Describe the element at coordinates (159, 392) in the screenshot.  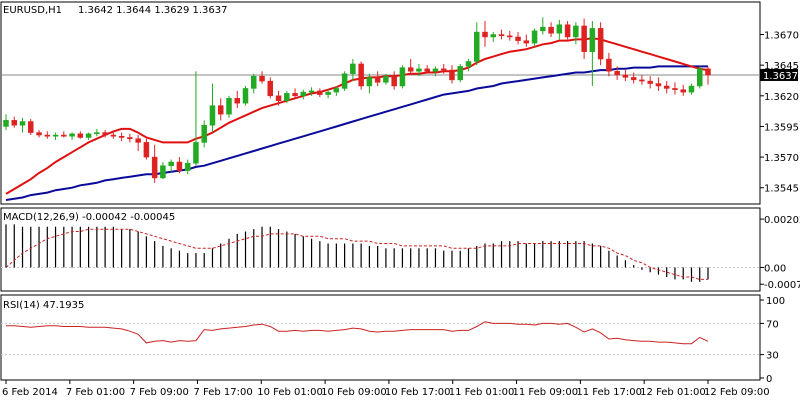
I see `time-tick-label: 7 Feb 09:00` at that location.